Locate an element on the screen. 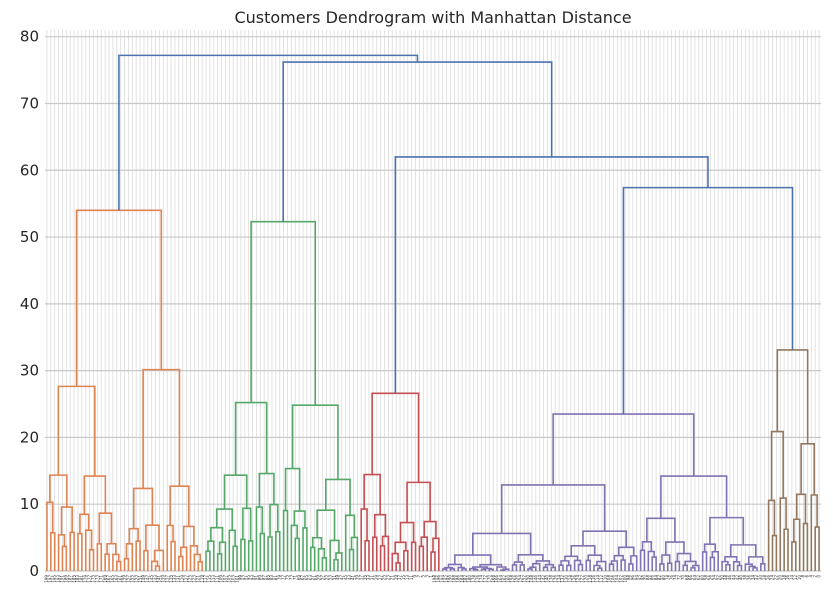 This screenshot has width=833, height=612. leaf-label: 111 is located at coordinates (217, 579).